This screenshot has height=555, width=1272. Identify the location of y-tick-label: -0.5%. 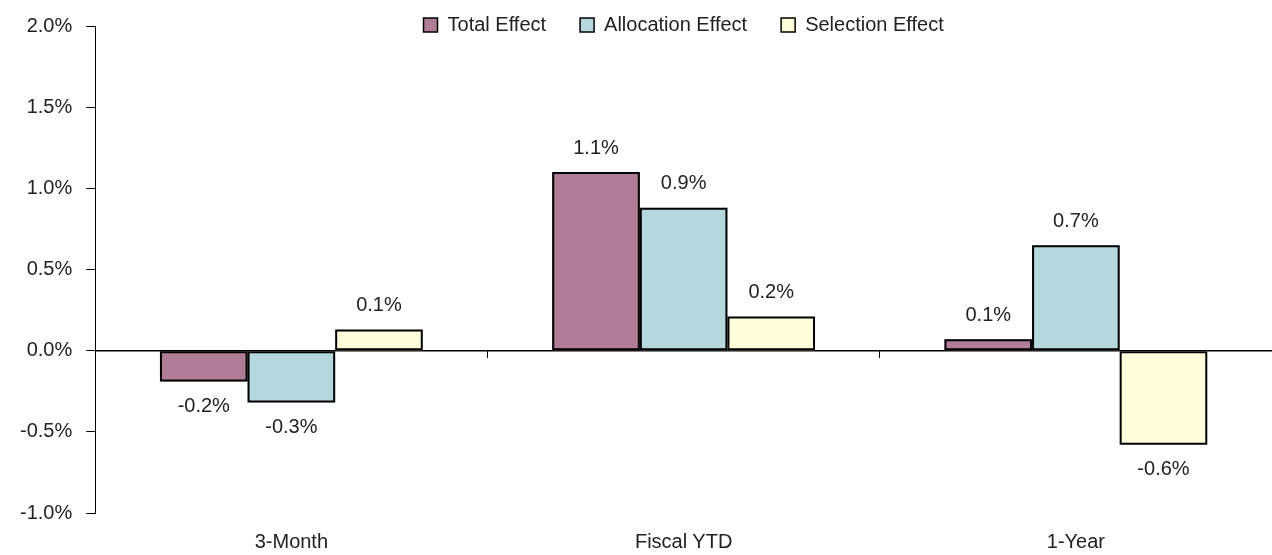
(46, 430).